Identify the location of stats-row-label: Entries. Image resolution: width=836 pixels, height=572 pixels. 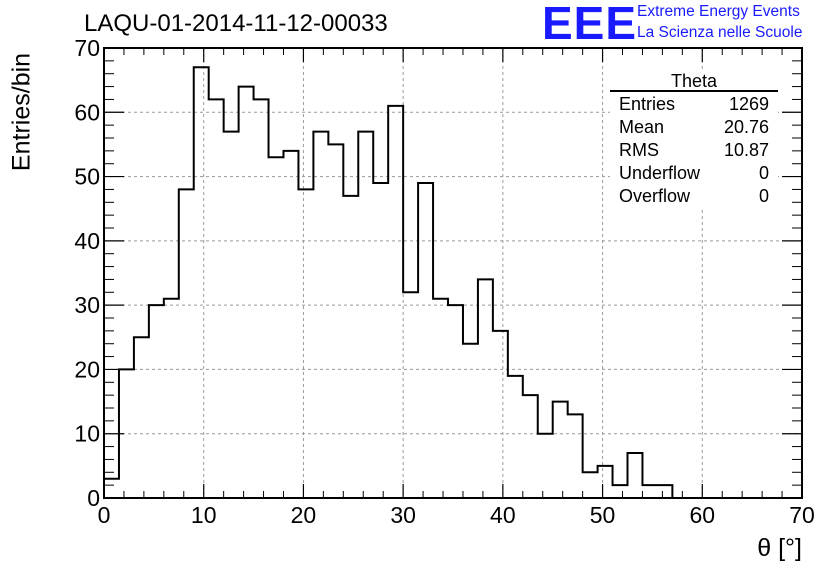
(647, 104).